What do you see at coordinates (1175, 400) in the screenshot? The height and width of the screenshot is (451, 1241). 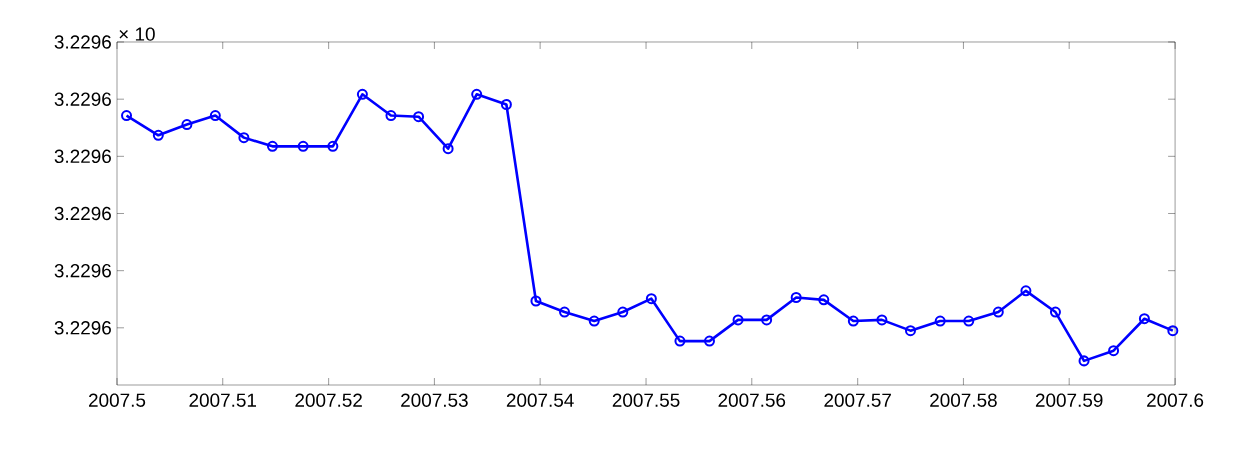 I see `x-tick-label: 2007.6` at bounding box center [1175, 400].